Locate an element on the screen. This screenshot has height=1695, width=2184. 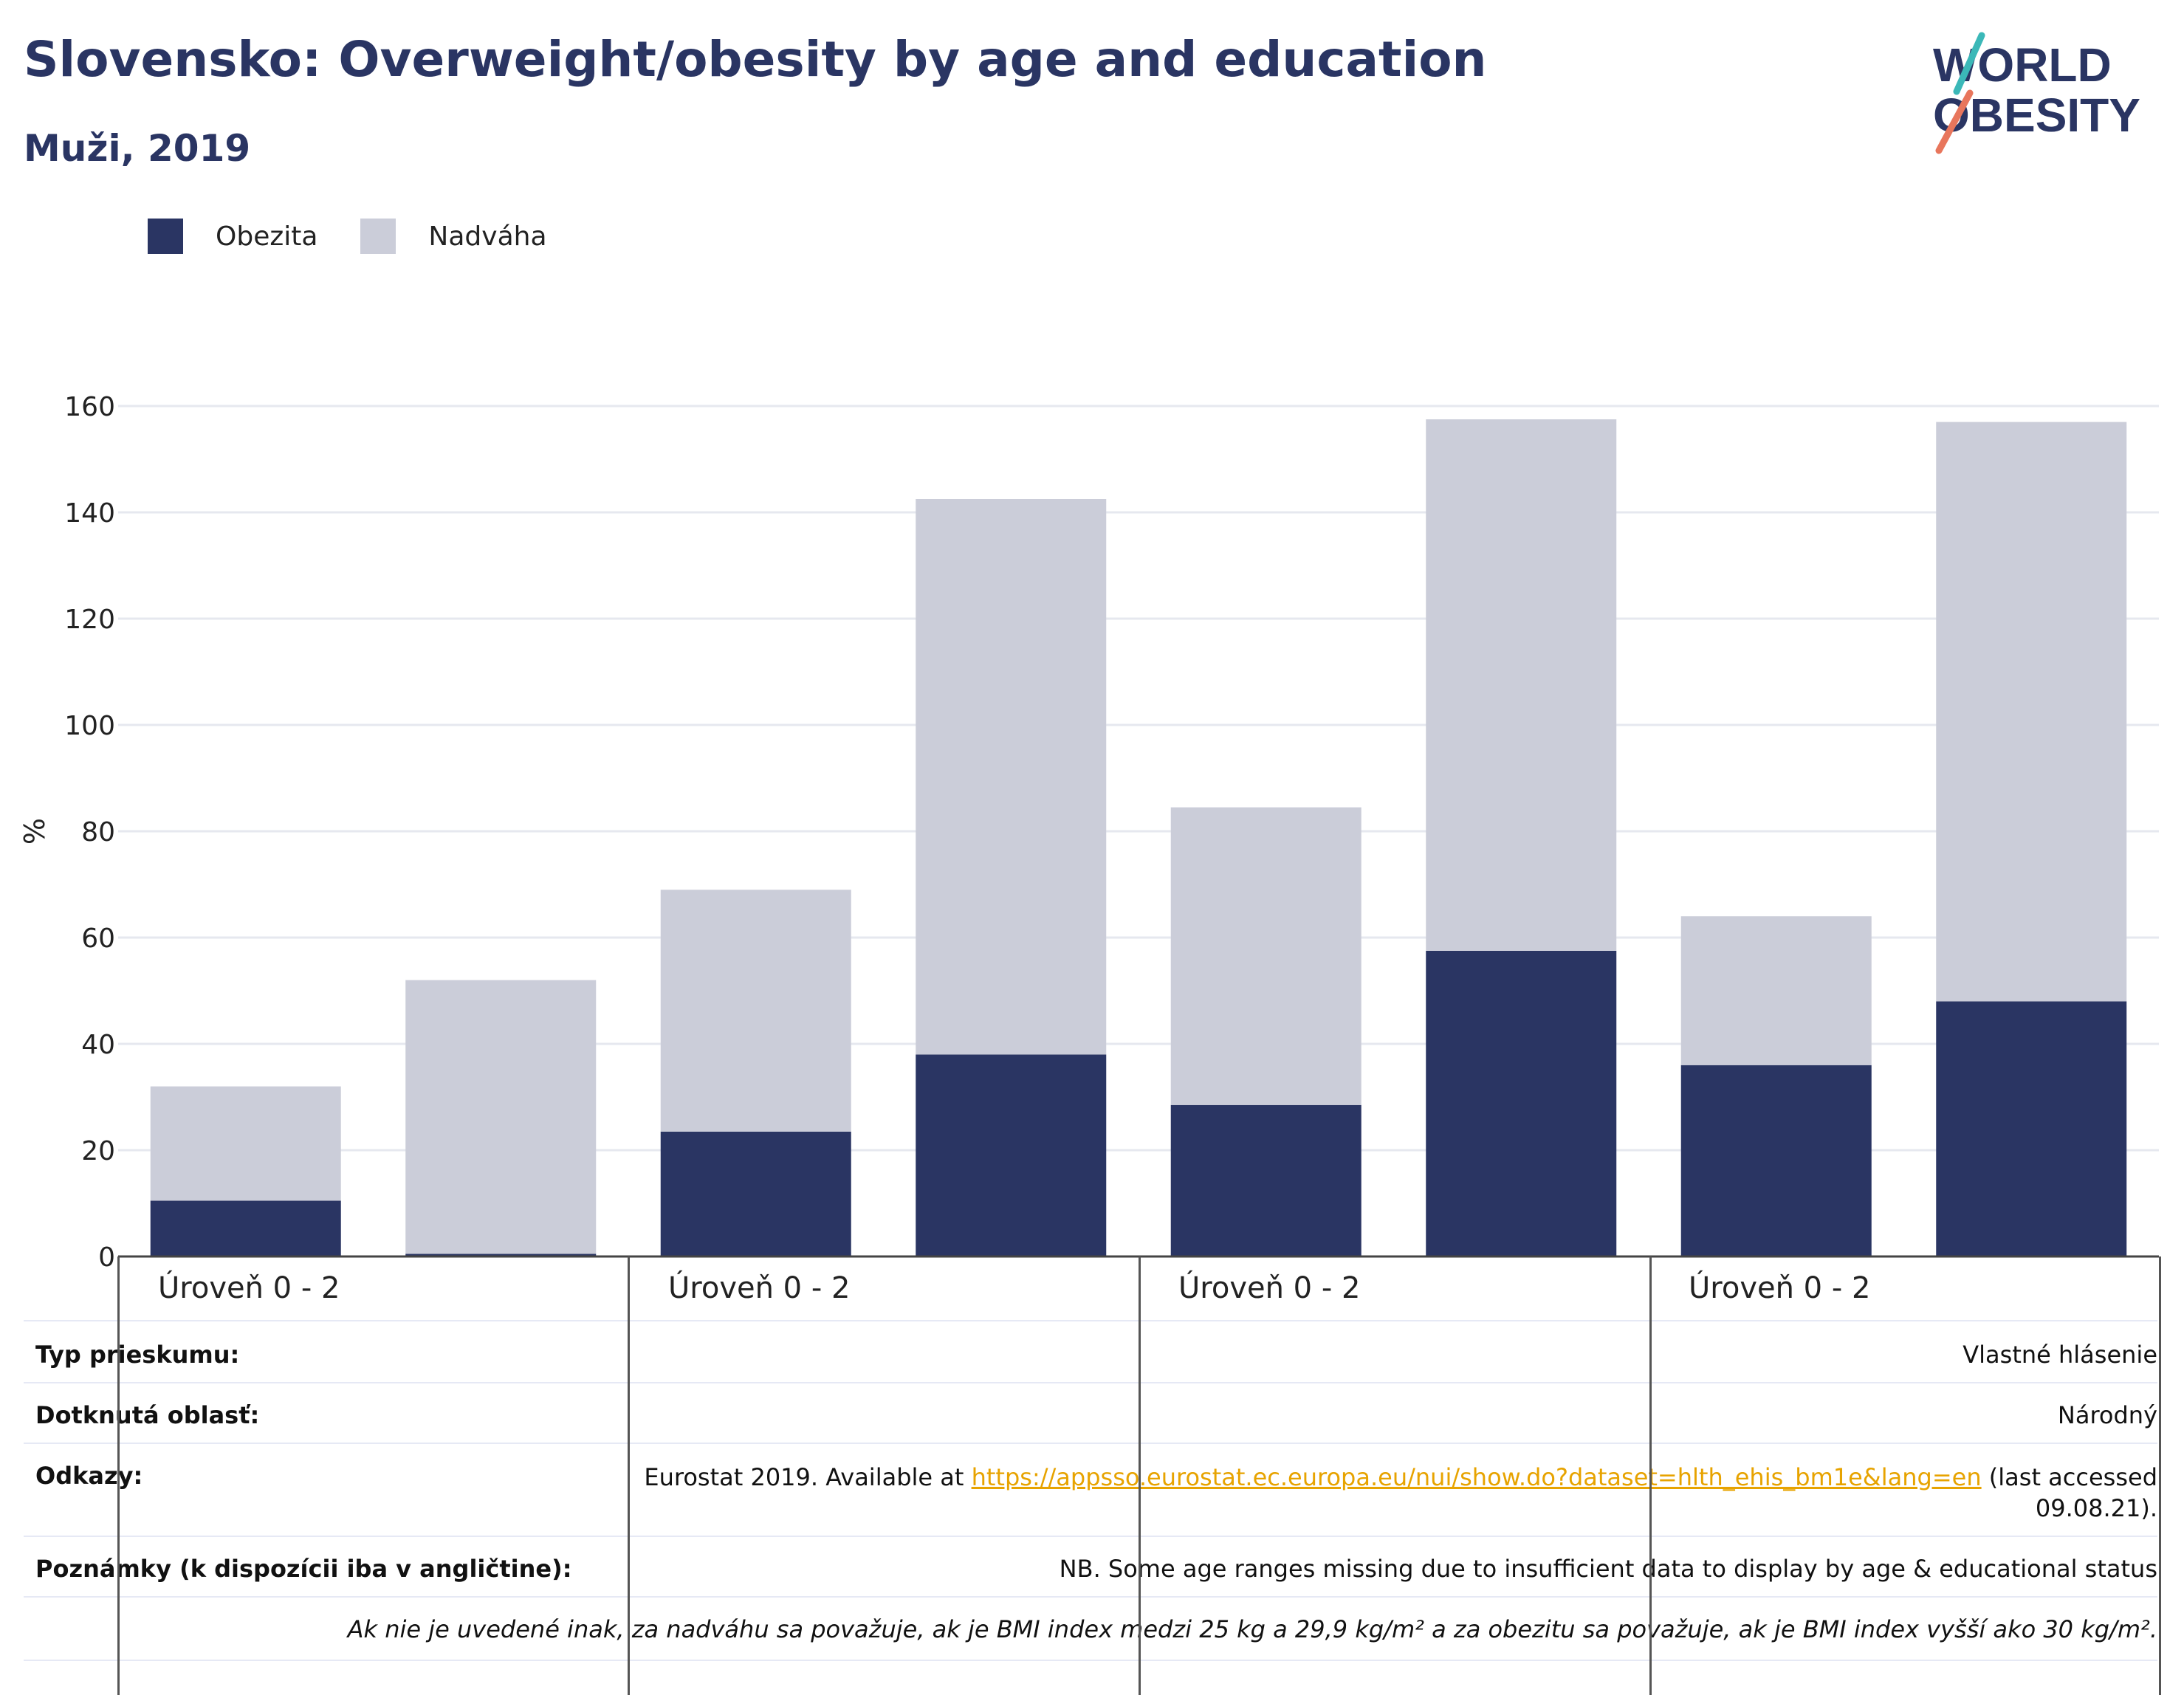
row-label: Dotknutá oblasť: is located at coordinates (147, 1415).